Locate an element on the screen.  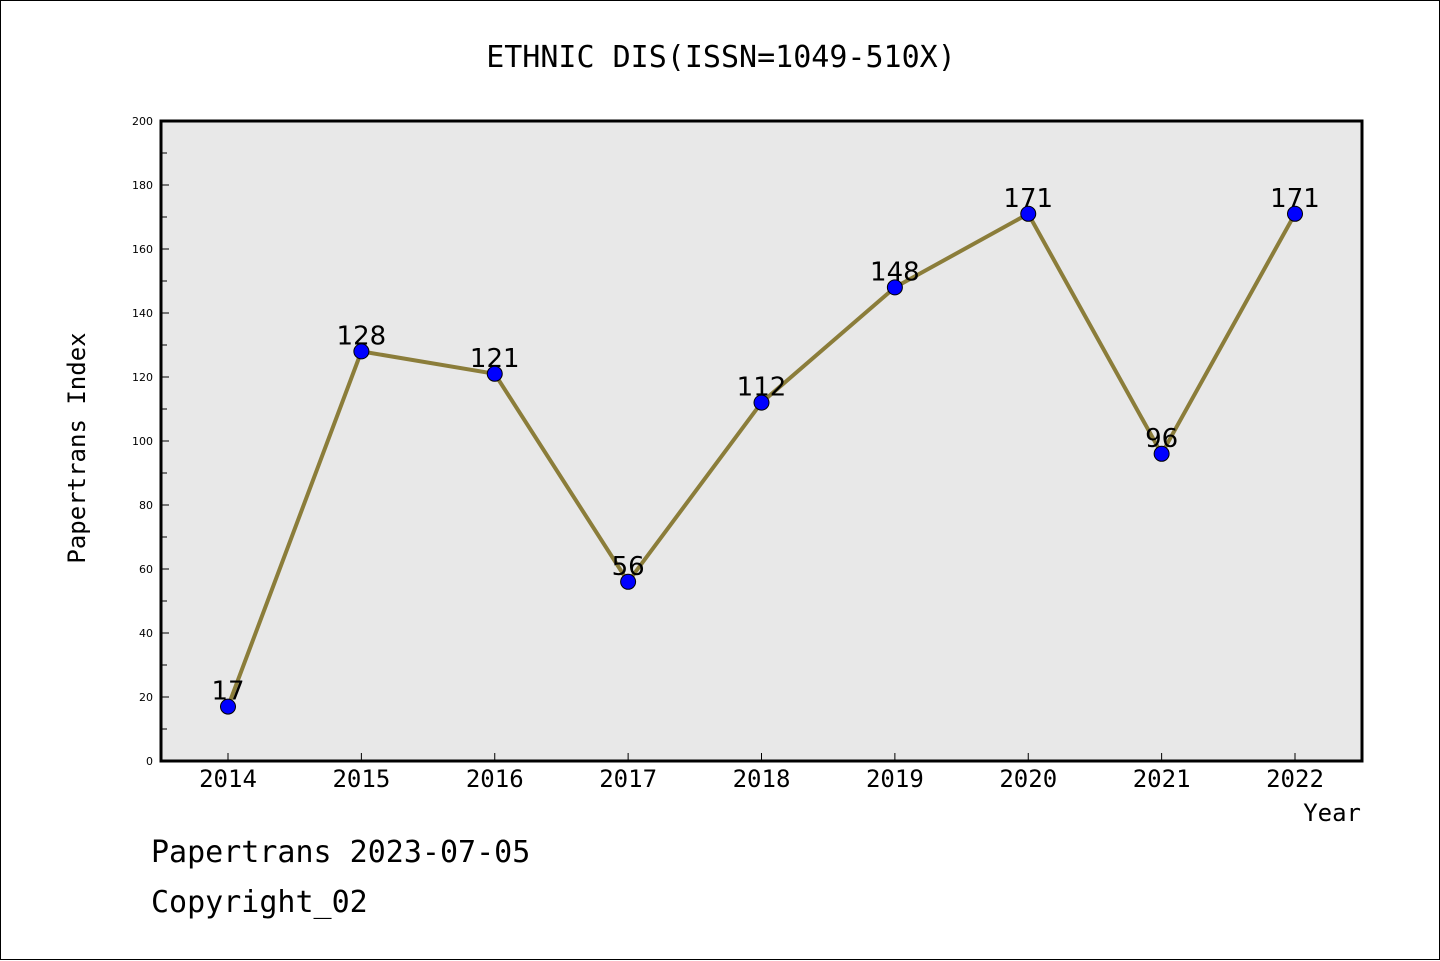
x-axis: 2014 2015 2016 2017 2018 2019 2020 2021 2022 is located at coordinates (761, 773).